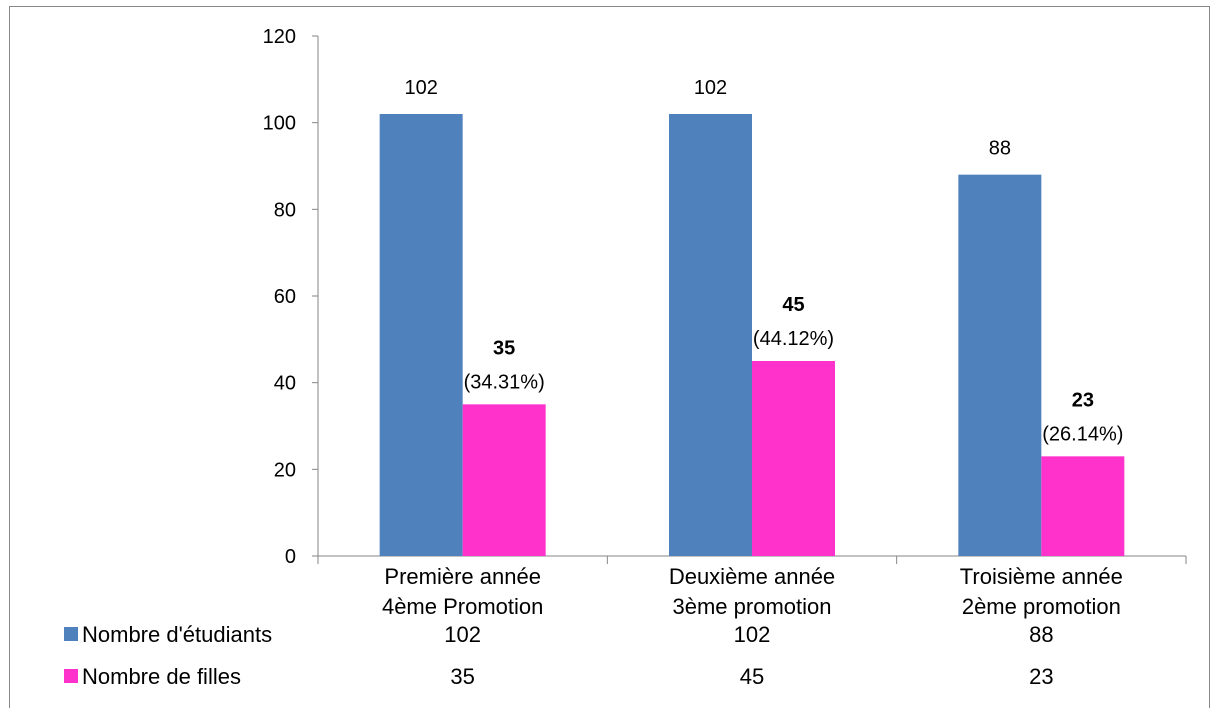 The height and width of the screenshot is (708, 1214). Describe the element at coordinates (462, 606) in the screenshot. I see `category-label: 4ème Promotion` at that location.